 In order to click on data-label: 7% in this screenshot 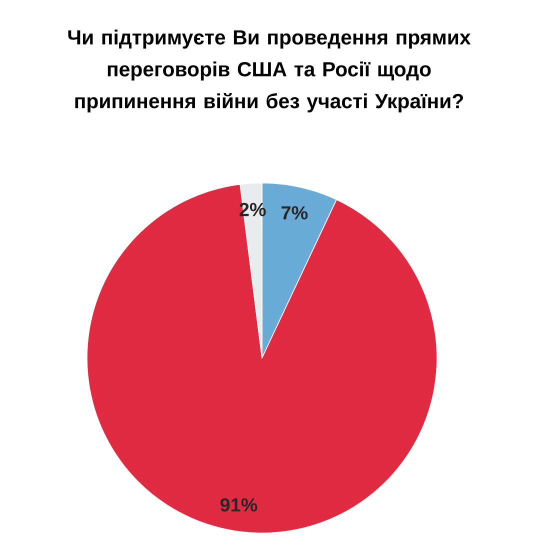, I will do `click(295, 213)`.